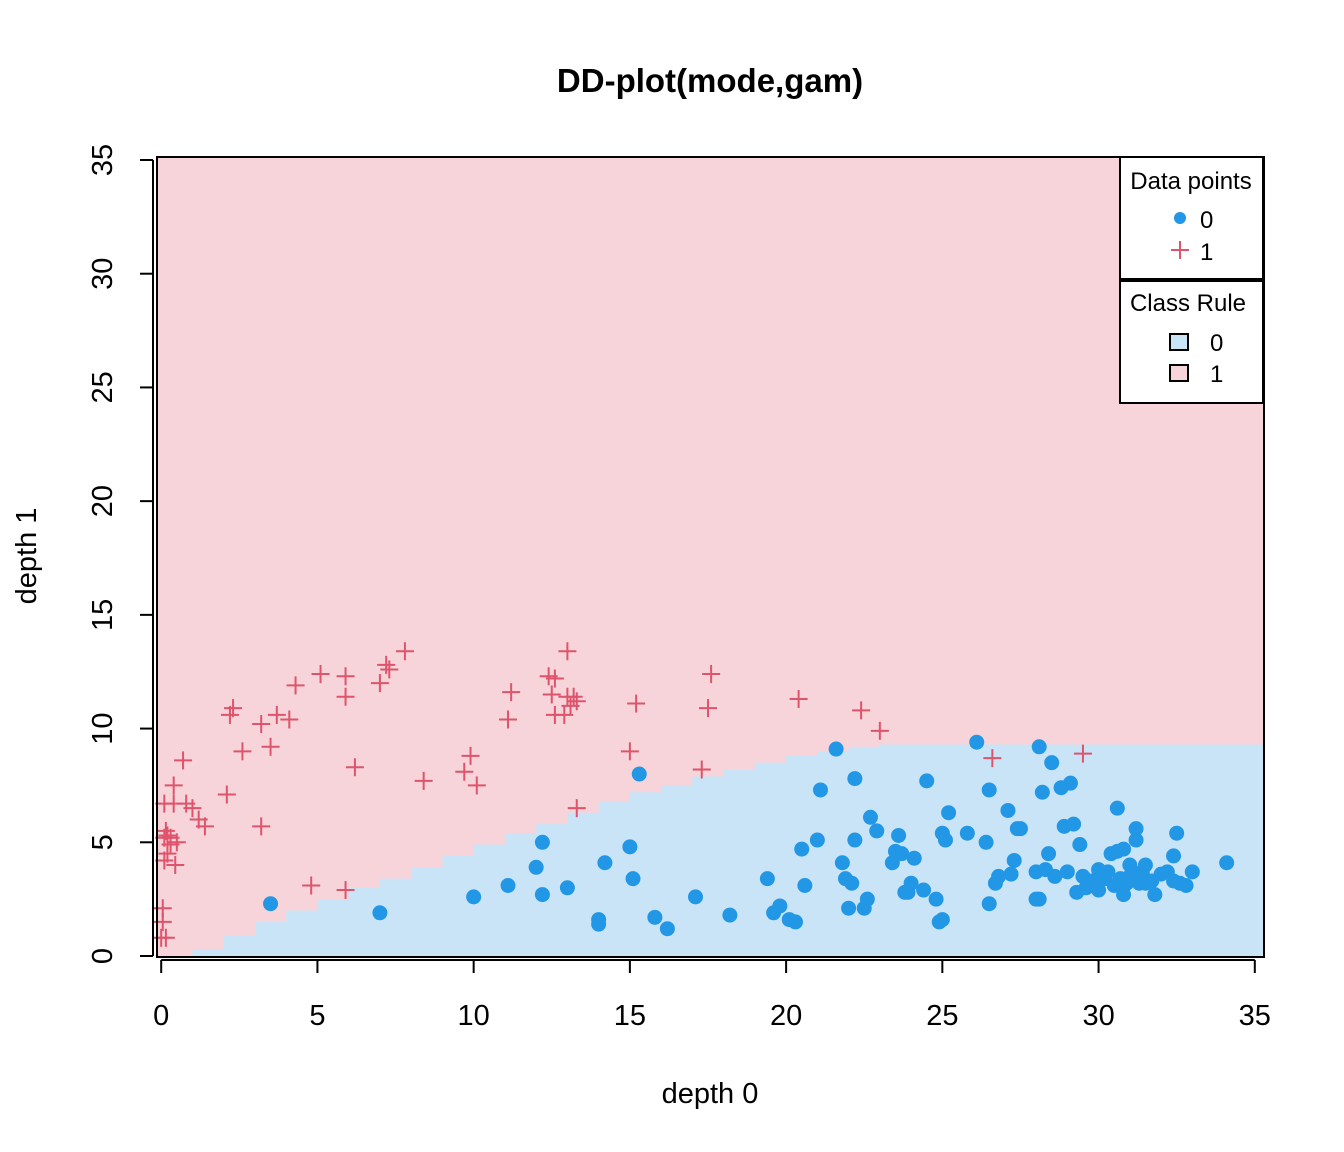 This screenshot has height=1152, width=1344. What do you see at coordinates (712, 995) in the screenshot?
I see `x-axis: 0 5 10 15 20 25 30 35` at bounding box center [712, 995].